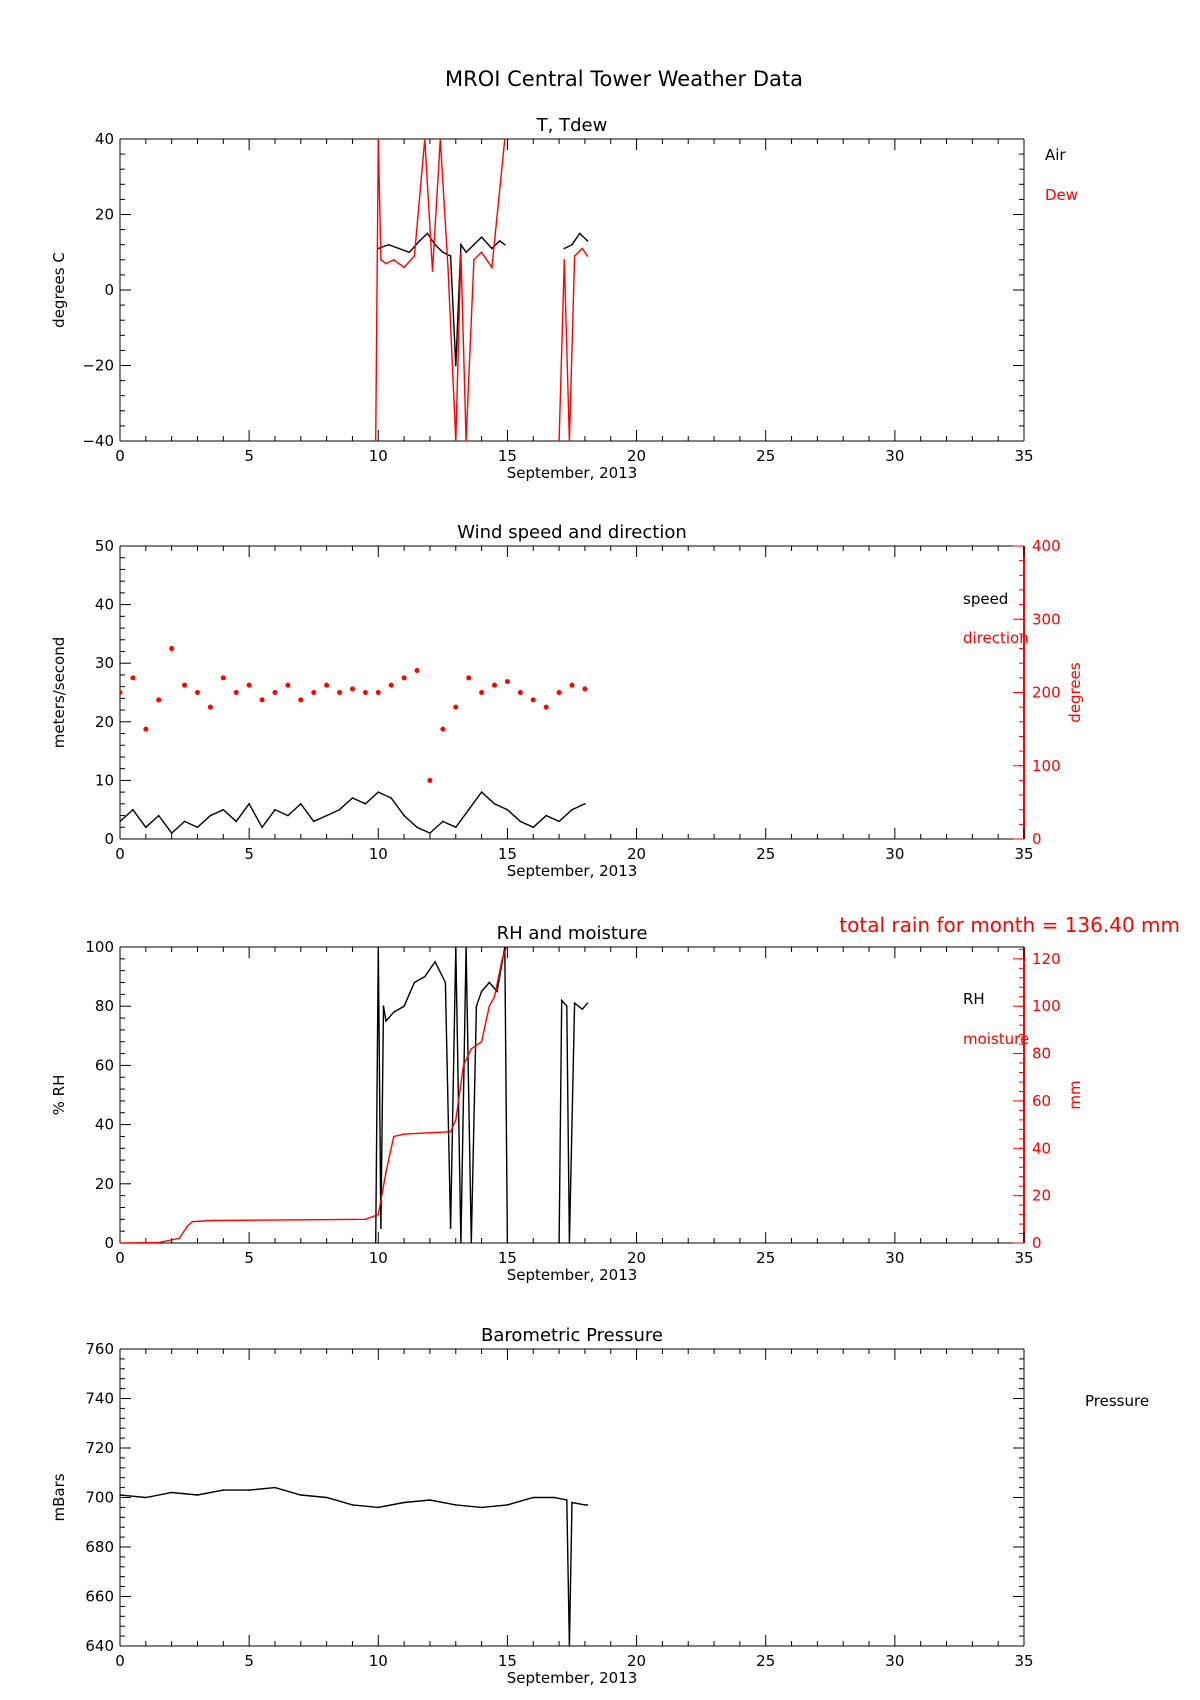 The height and width of the screenshot is (1700, 1200). I want to click on y-right-tick-label: 400, so click(1046, 546).